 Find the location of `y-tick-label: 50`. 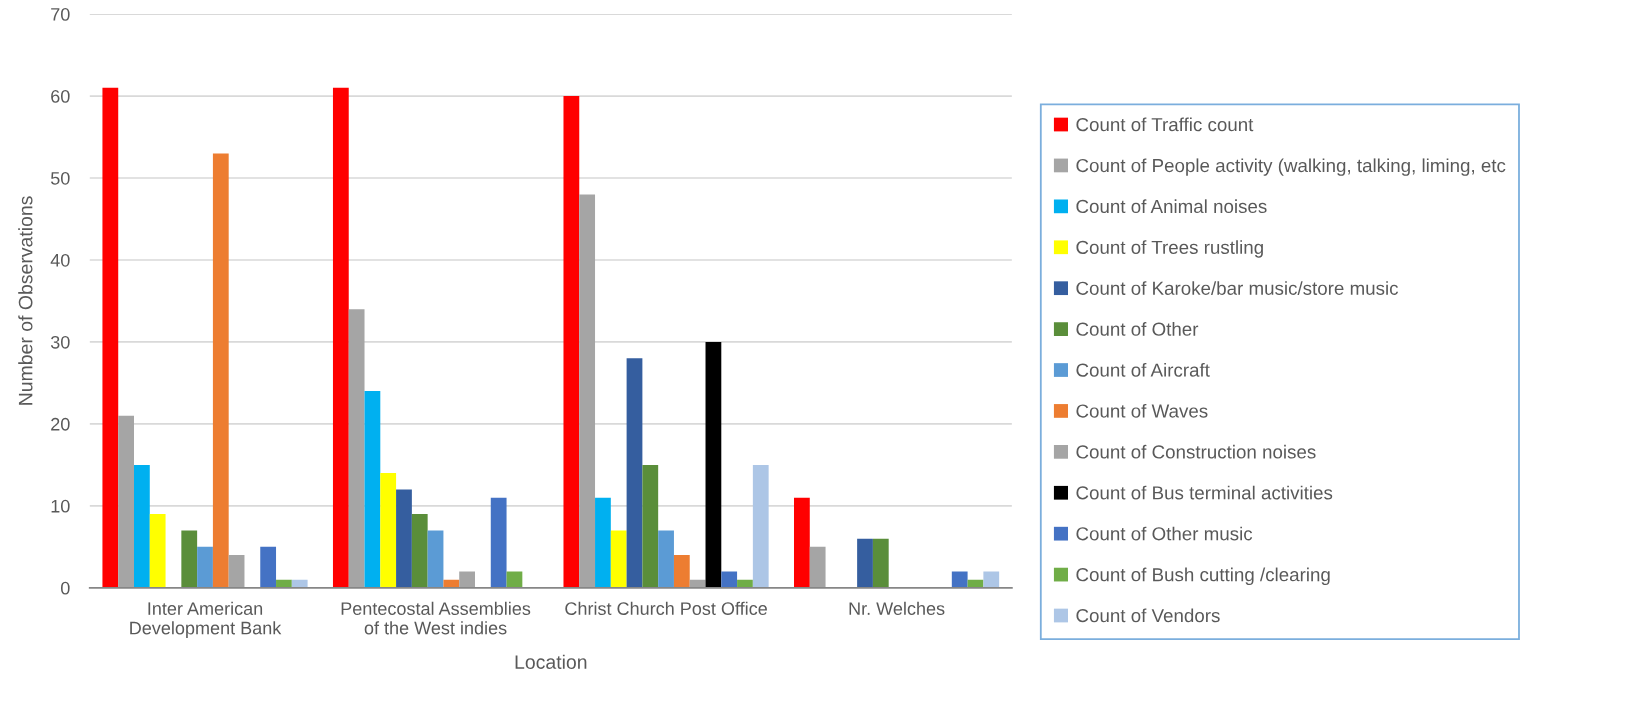

y-tick-label: 50 is located at coordinates (60, 178).